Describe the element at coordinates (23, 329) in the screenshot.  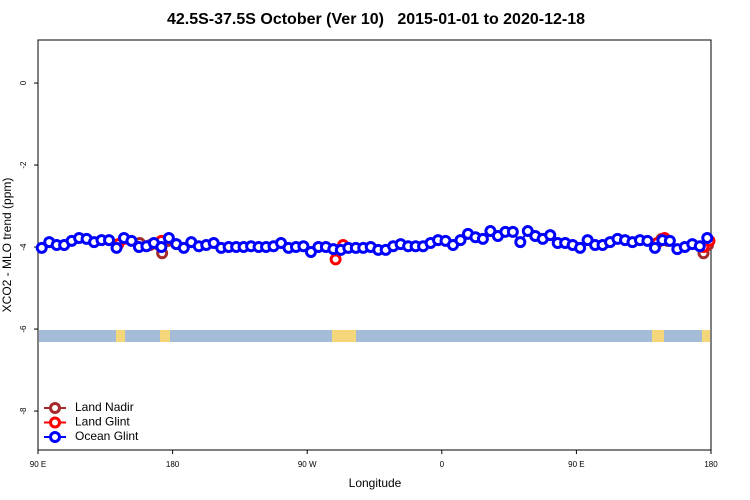
I see `y-tick-label: -6` at that location.